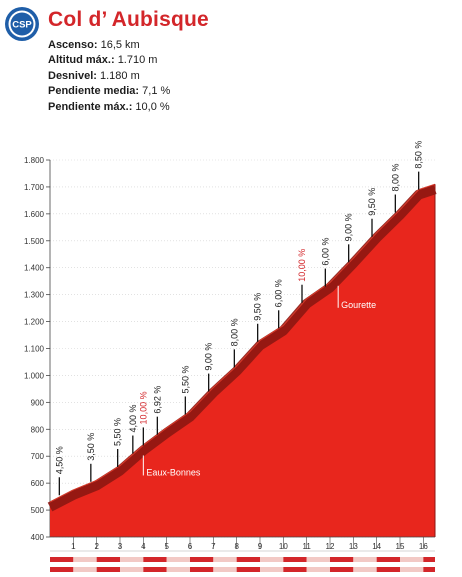 This screenshot has height=577, width=462. Describe the element at coordinates (34, 187) in the screenshot. I see `y-tick-label: 1.700` at that location.